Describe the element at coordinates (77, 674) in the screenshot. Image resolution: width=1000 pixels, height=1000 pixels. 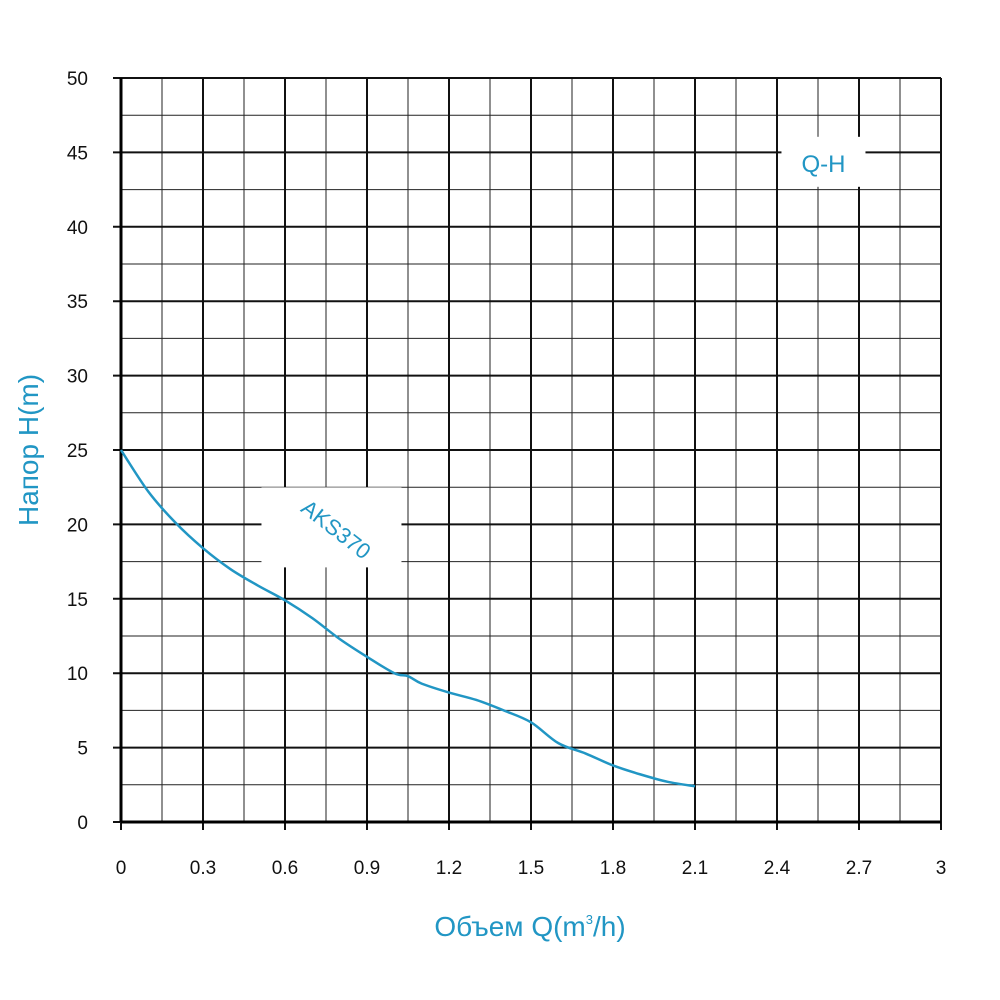
I see `y-tick-label: 10` at that location.